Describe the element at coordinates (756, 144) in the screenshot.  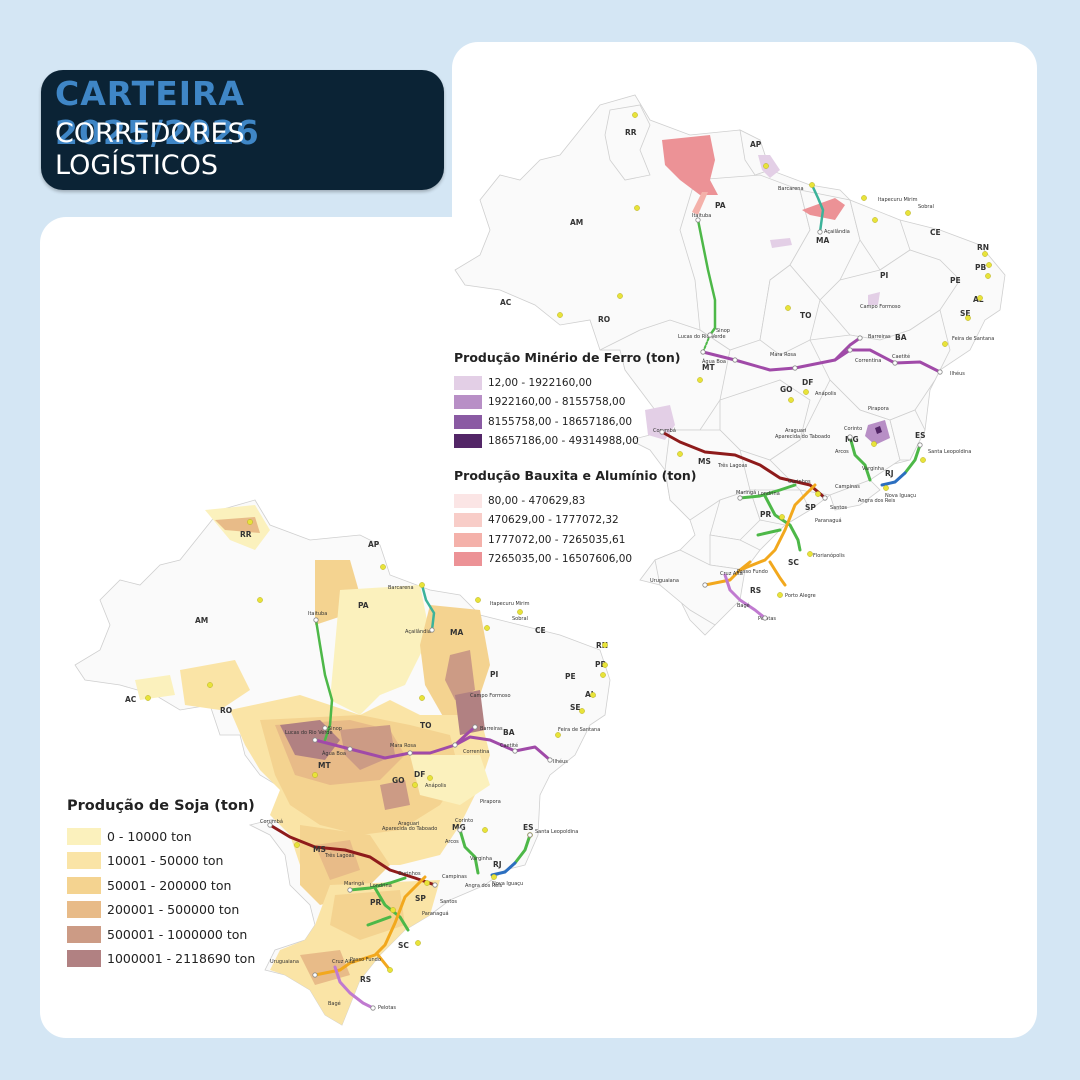
I see `svg-text: AP` at that location.